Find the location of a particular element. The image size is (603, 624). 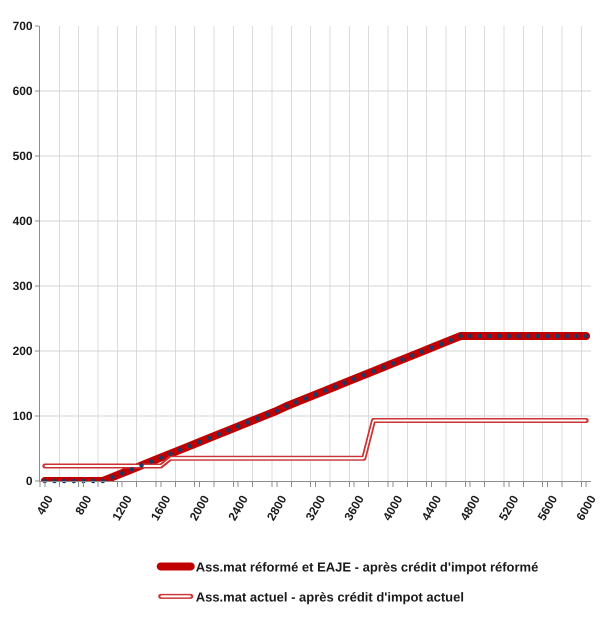

y-tick-label: 0 is located at coordinates (29, 481).